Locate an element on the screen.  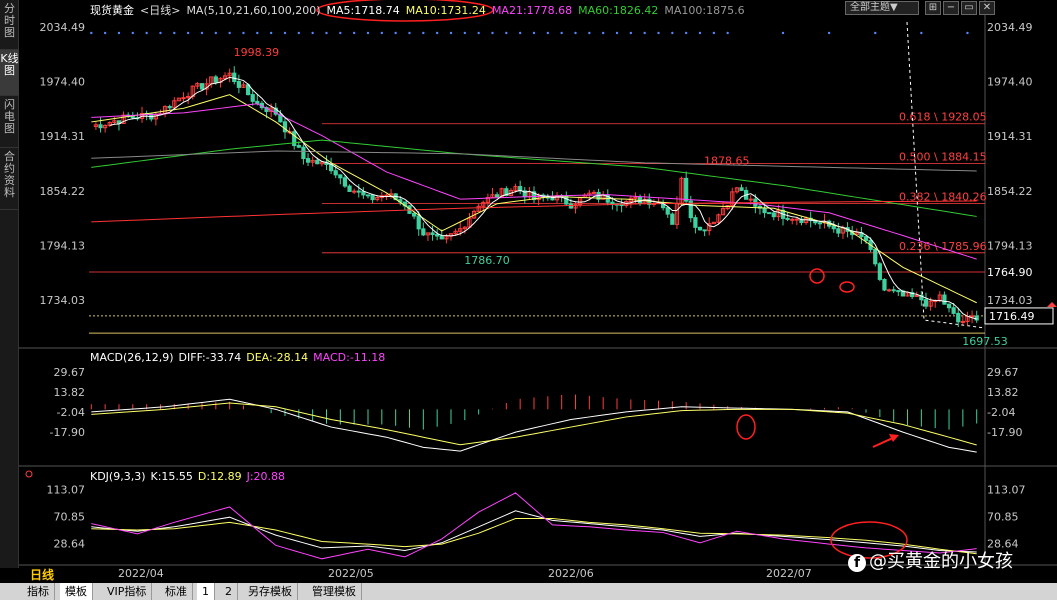
theme-select: 全部主题▼ is located at coordinates (882, 8).